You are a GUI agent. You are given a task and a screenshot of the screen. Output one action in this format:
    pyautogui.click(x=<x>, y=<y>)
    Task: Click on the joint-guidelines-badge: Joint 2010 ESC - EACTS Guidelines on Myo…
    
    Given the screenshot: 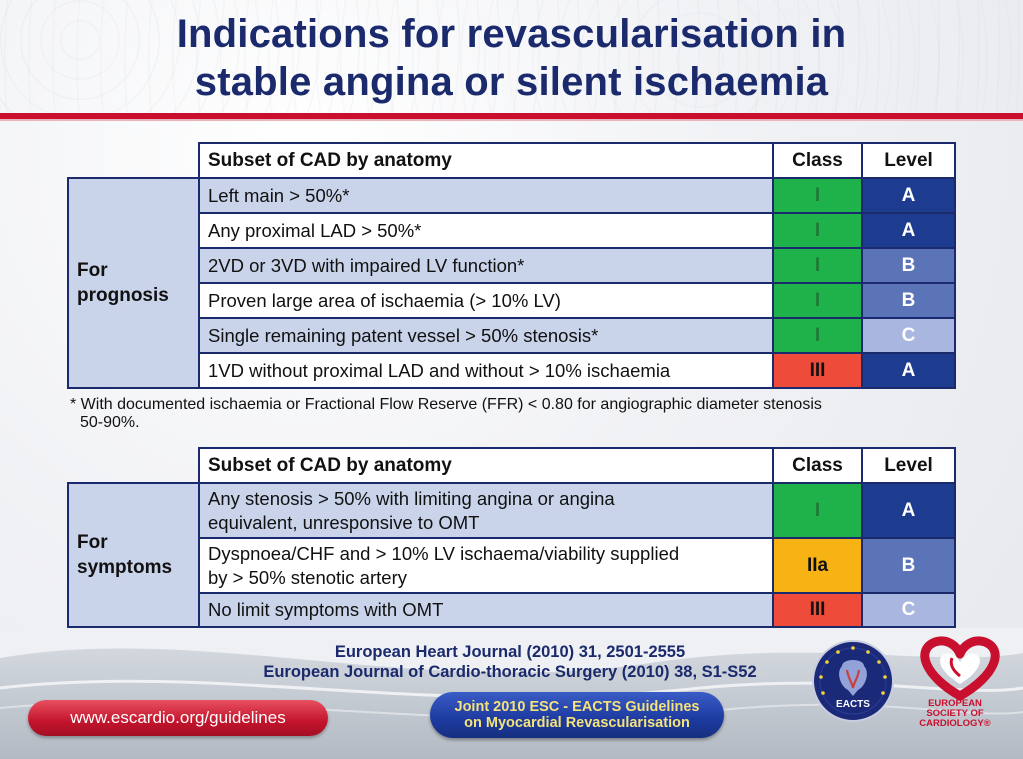 What is the action you would take?
    pyautogui.click(x=577, y=715)
    